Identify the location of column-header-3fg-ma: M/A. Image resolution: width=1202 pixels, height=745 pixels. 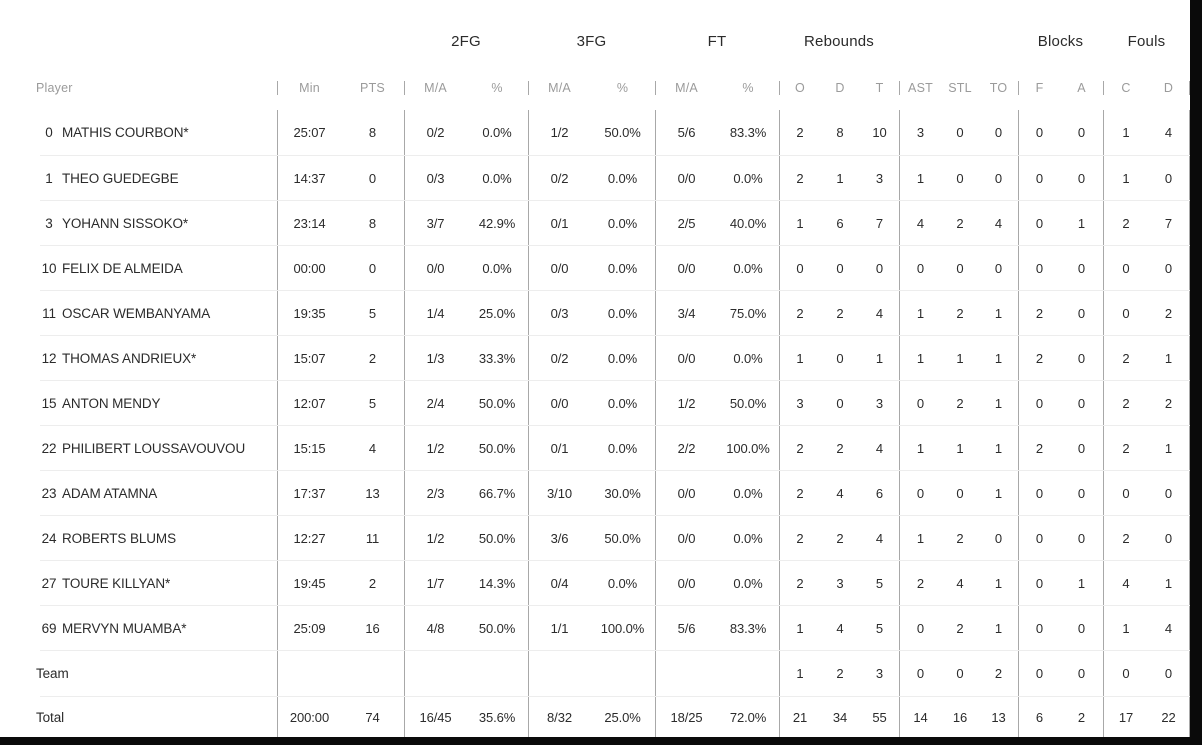
(559, 88).